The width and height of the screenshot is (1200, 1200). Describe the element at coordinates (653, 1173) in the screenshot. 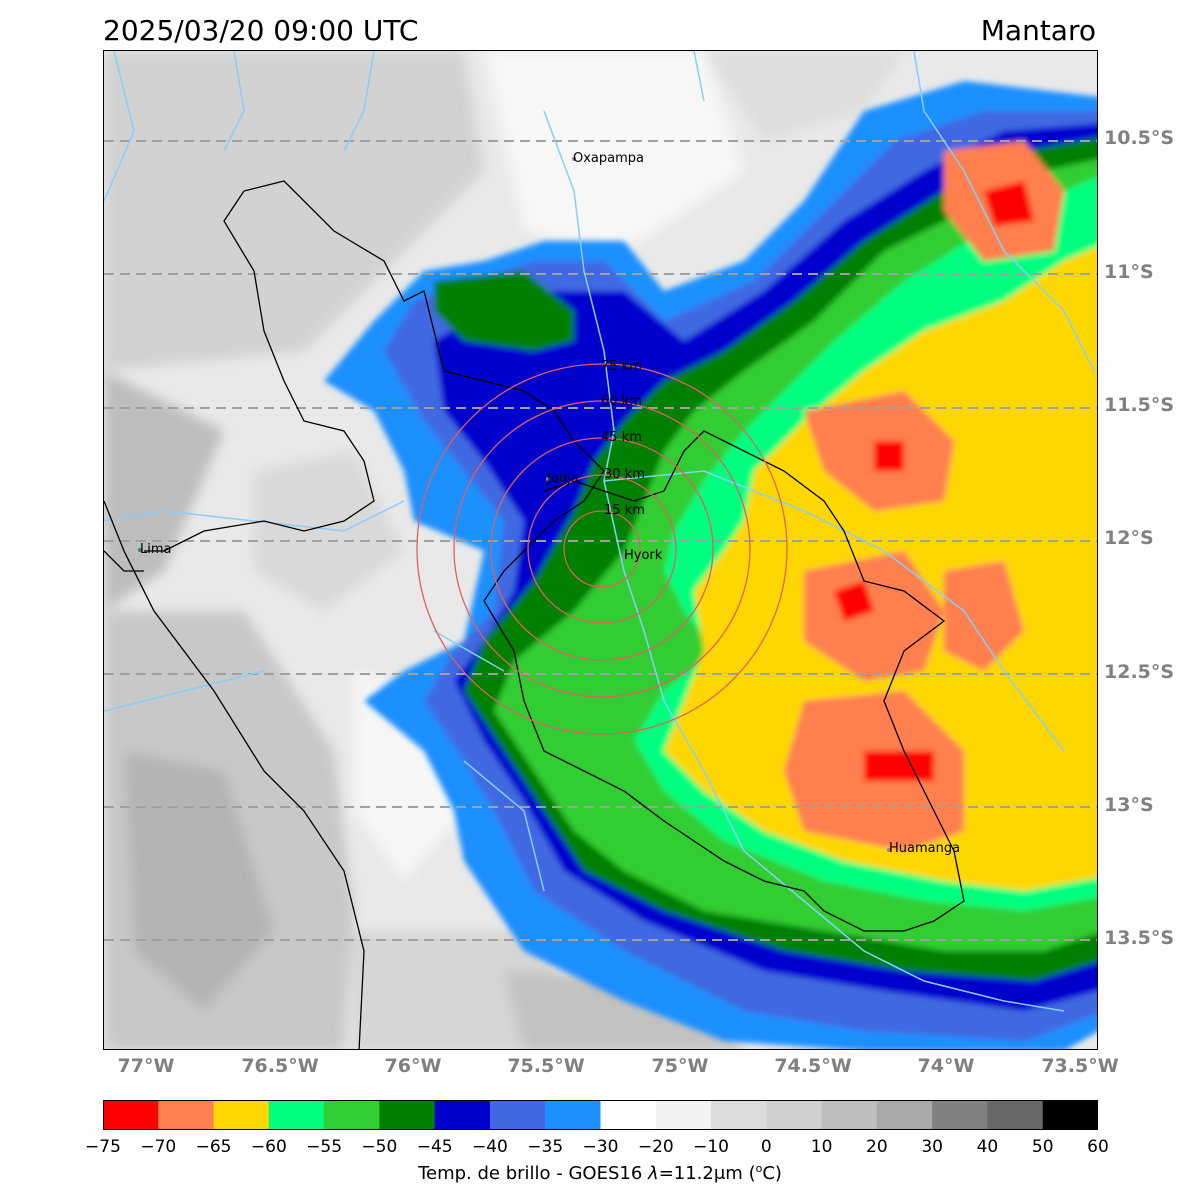

I see `colorbar-label-lambda: λ` at that location.